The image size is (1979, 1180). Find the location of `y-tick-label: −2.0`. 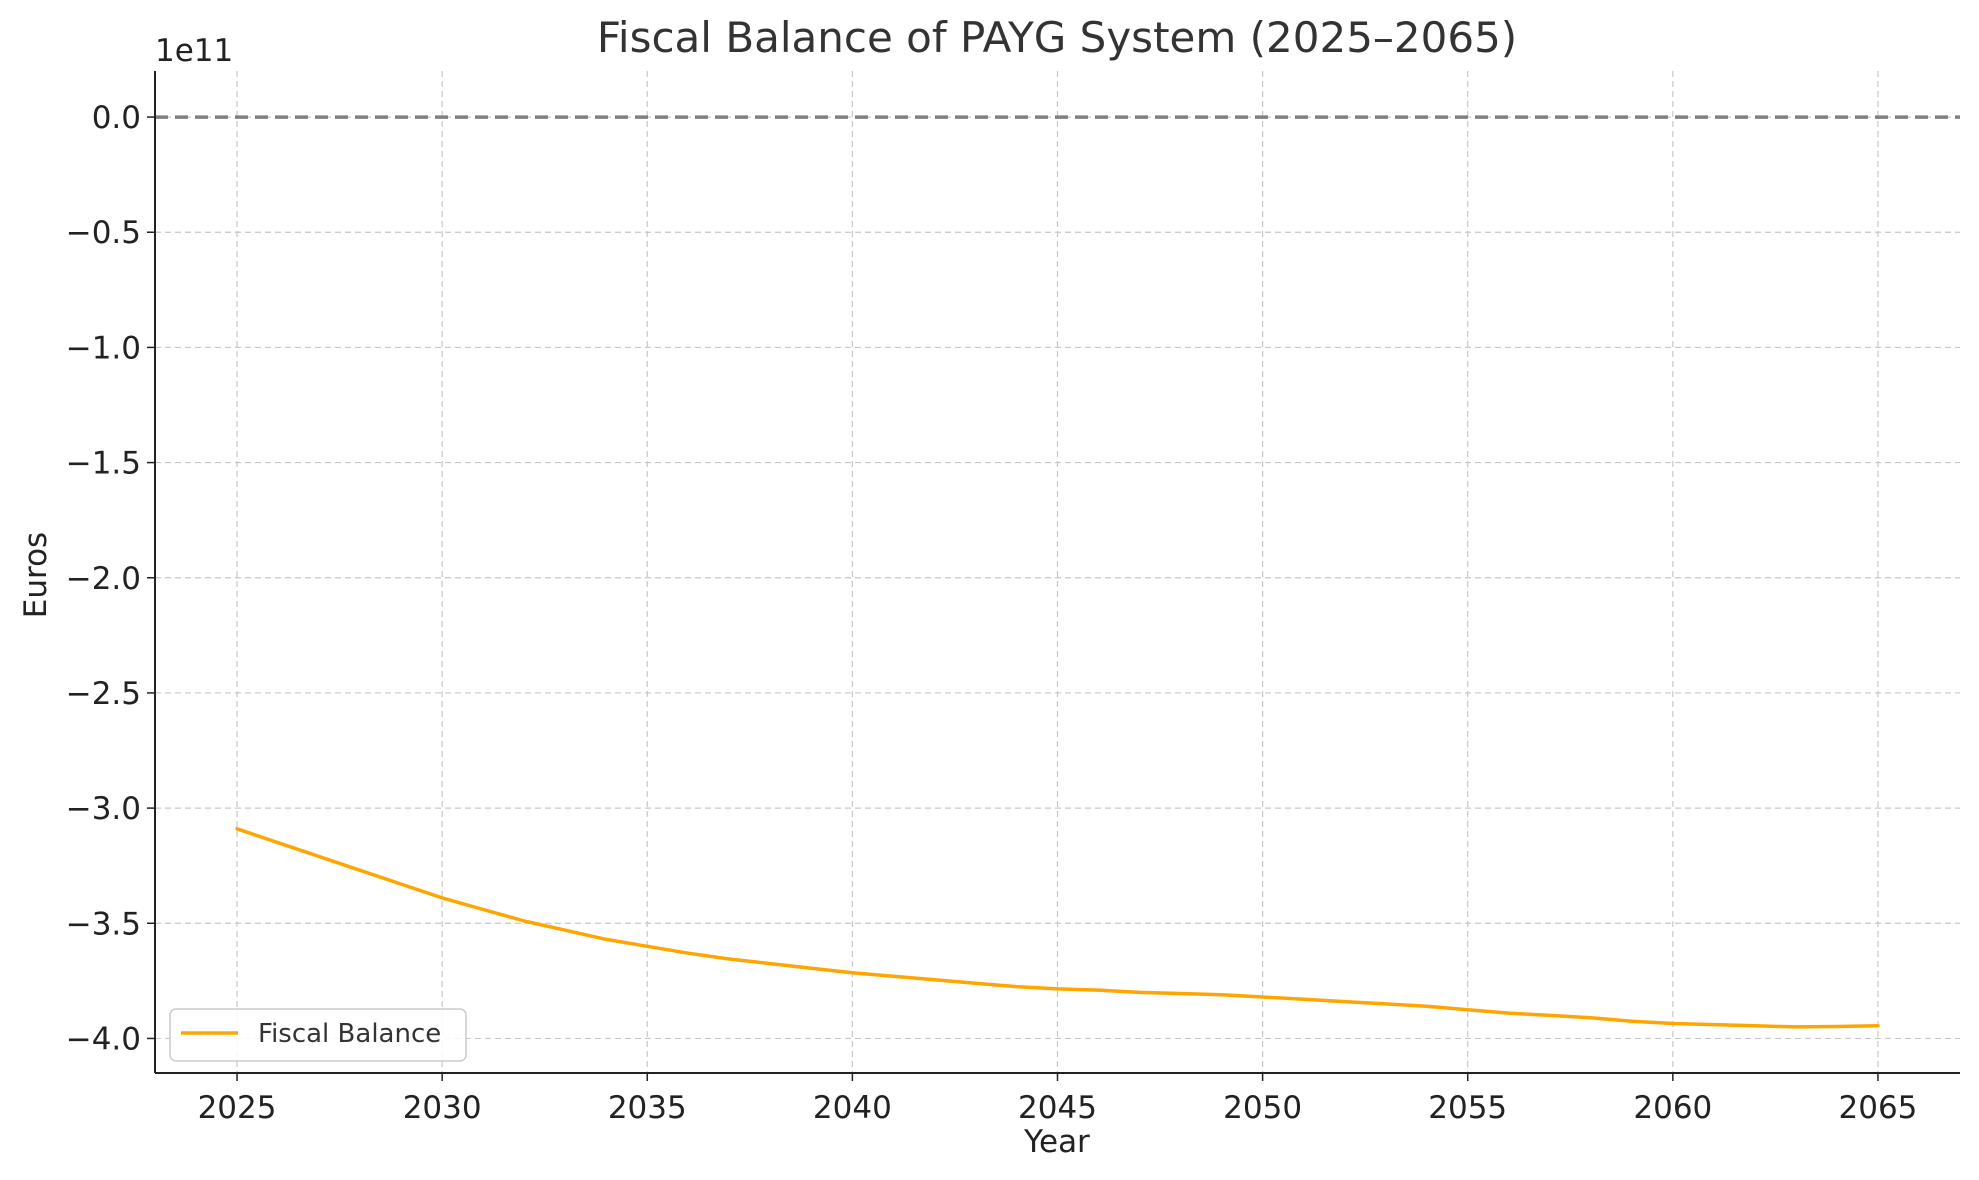

y-tick-label: −2.0 is located at coordinates (103, 579).